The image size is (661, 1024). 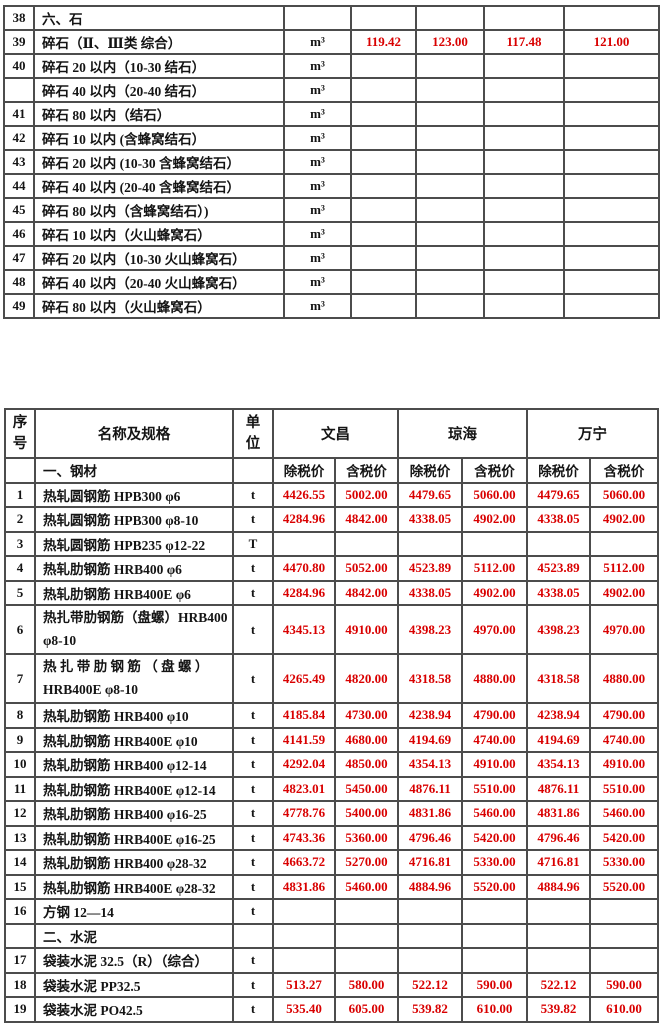 I want to click on row-number-cell: 12, so click(x=20, y=813).